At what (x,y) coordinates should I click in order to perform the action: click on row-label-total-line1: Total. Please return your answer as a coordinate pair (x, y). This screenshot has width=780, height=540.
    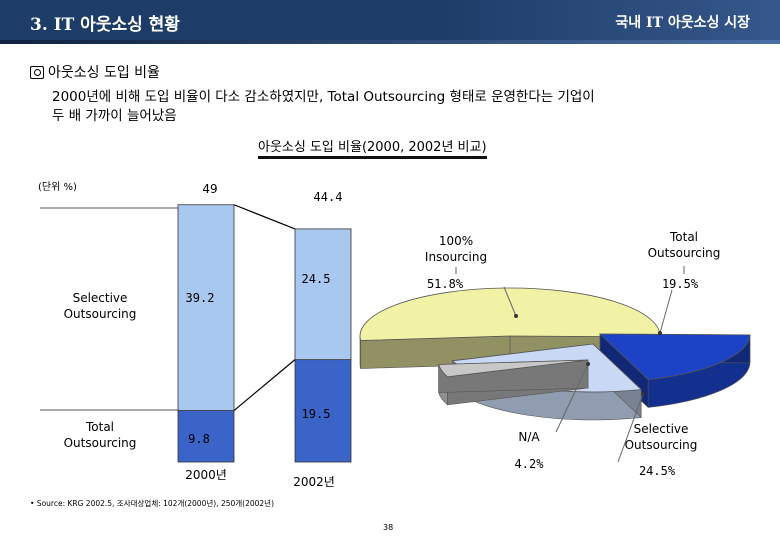
    Looking at the image, I should click on (99, 427).